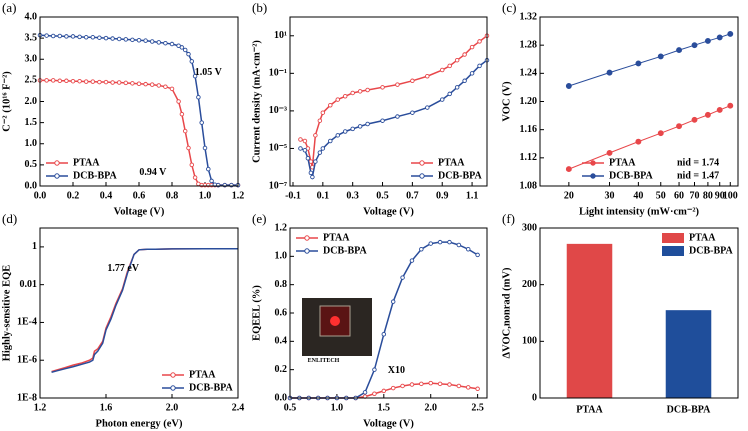  What do you see at coordinates (205, 195) in the screenshot?
I see `x-tick-label: 1.0` at bounding box center [205, 195].